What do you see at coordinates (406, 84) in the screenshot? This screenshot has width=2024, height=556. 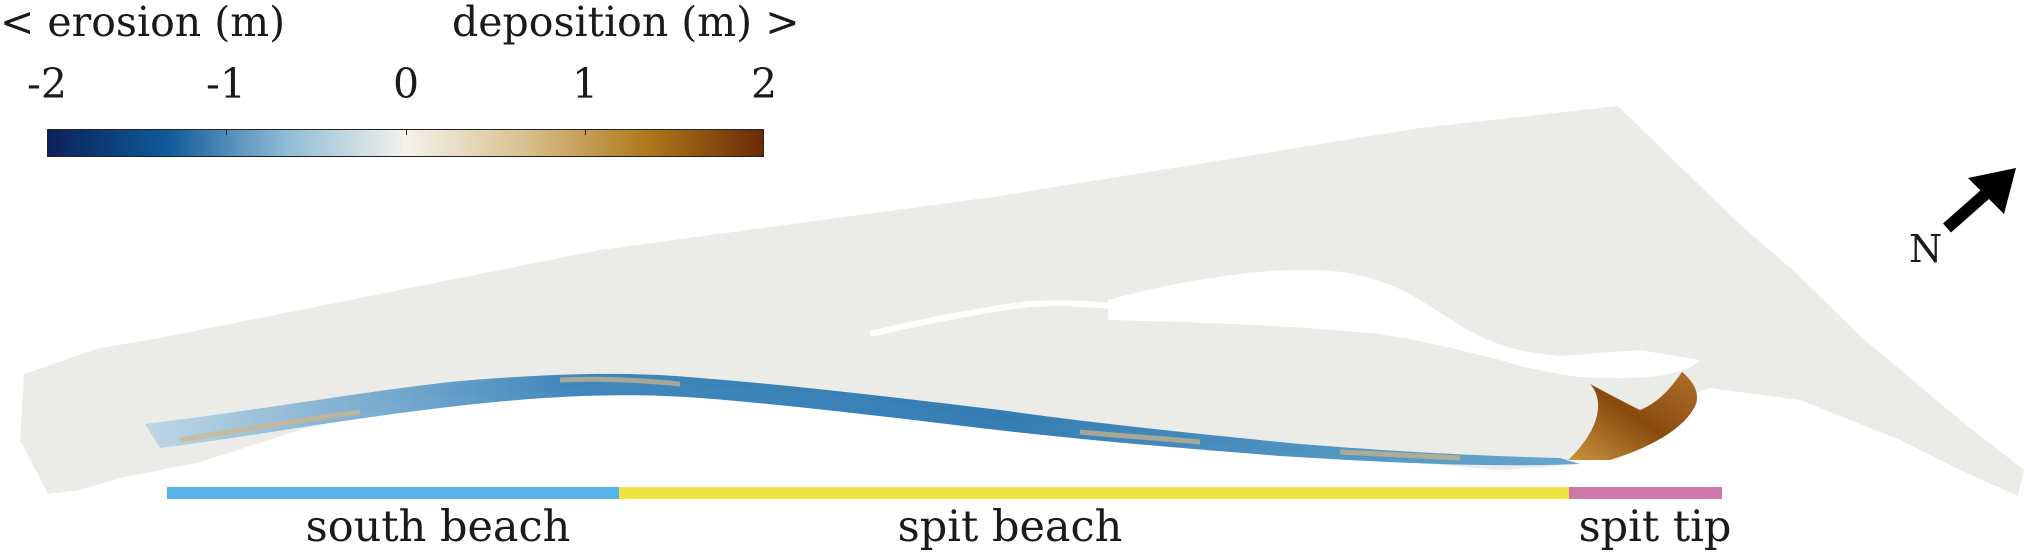 I see `colorbar-tick-label: 0` at bounding box center [406, 84].